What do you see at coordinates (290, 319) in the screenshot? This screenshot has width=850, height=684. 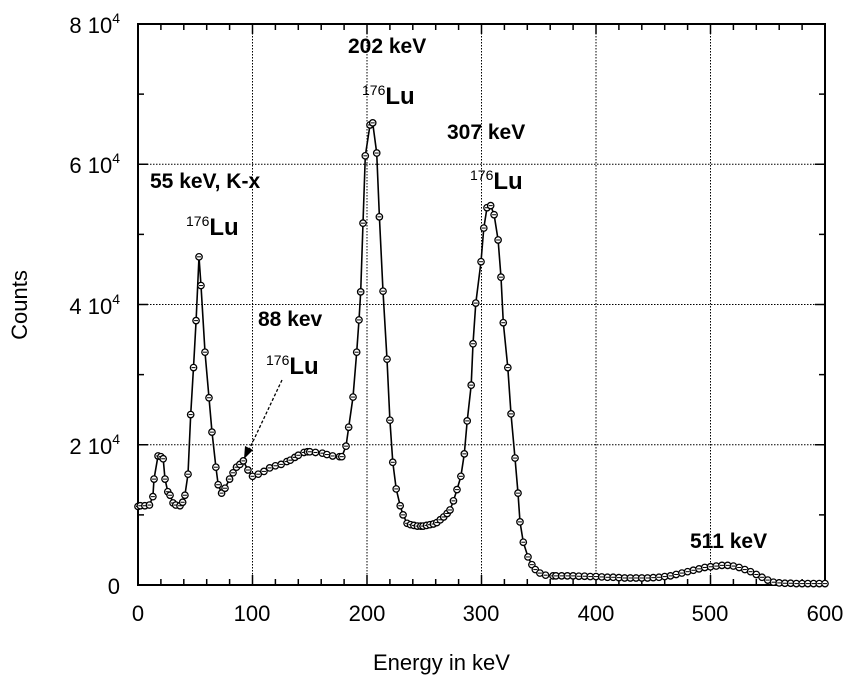 I see `annotation-88kev: 88 kev` at bounding box center [290, 319].